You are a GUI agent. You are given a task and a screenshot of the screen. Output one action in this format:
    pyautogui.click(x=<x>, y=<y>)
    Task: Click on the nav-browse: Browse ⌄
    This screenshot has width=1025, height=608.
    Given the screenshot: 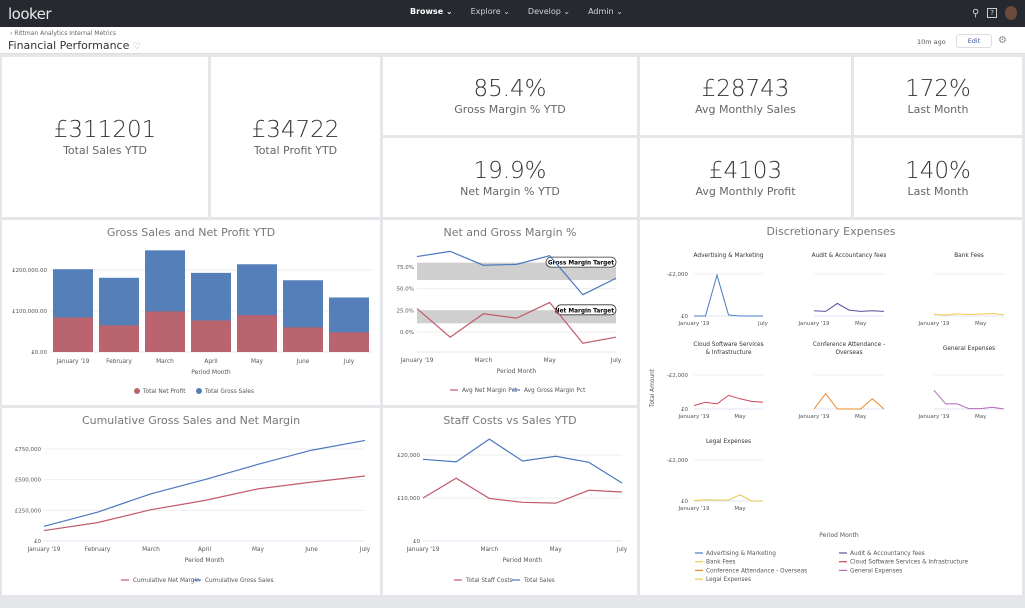 What is the action you would take?
    pyautogui.click(x=431, y=11)
    